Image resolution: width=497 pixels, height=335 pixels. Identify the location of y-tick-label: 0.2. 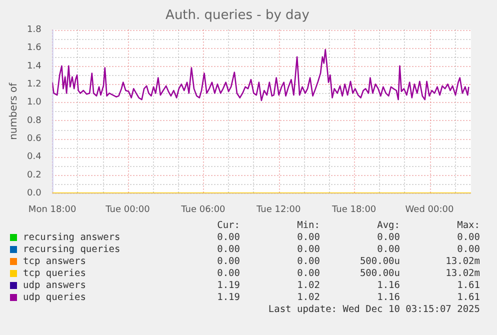
(34, 175).